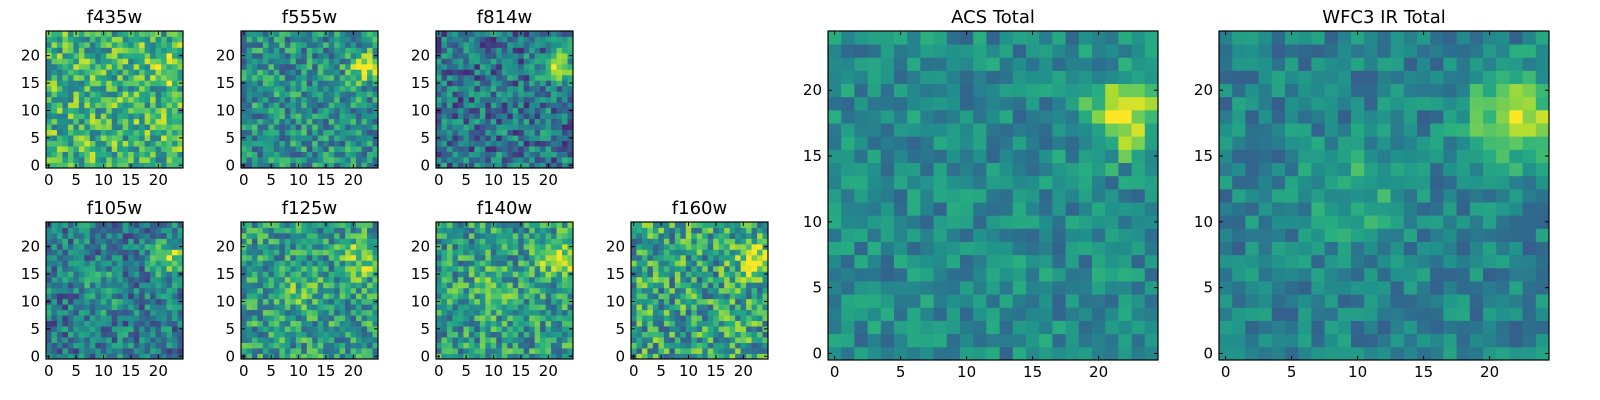 This screenshot has width=1600, height=400. What do you see at coordinates (699, 208) in the screenshot?
I see `panel-title: f160w` at bounding box center [699, 208].